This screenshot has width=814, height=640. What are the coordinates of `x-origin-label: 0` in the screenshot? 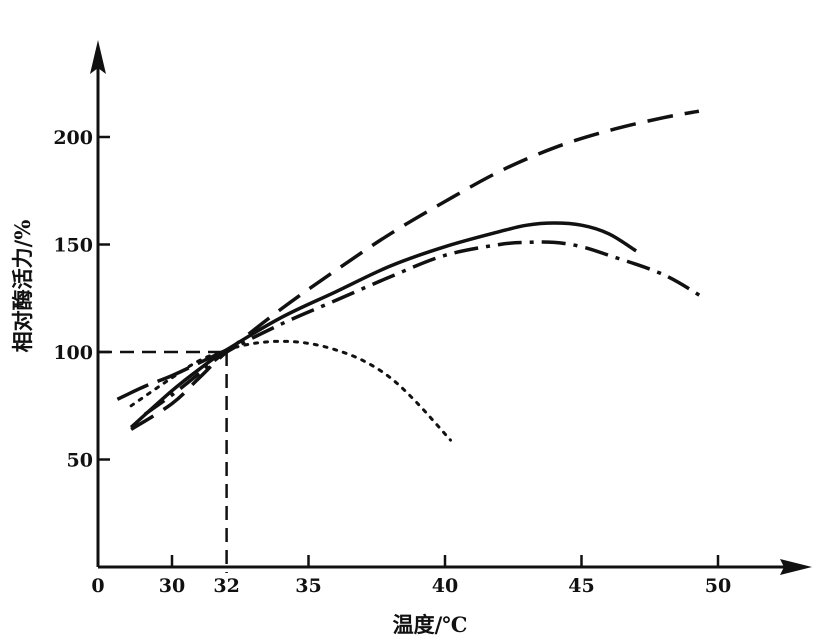 It's located at (97, 586).